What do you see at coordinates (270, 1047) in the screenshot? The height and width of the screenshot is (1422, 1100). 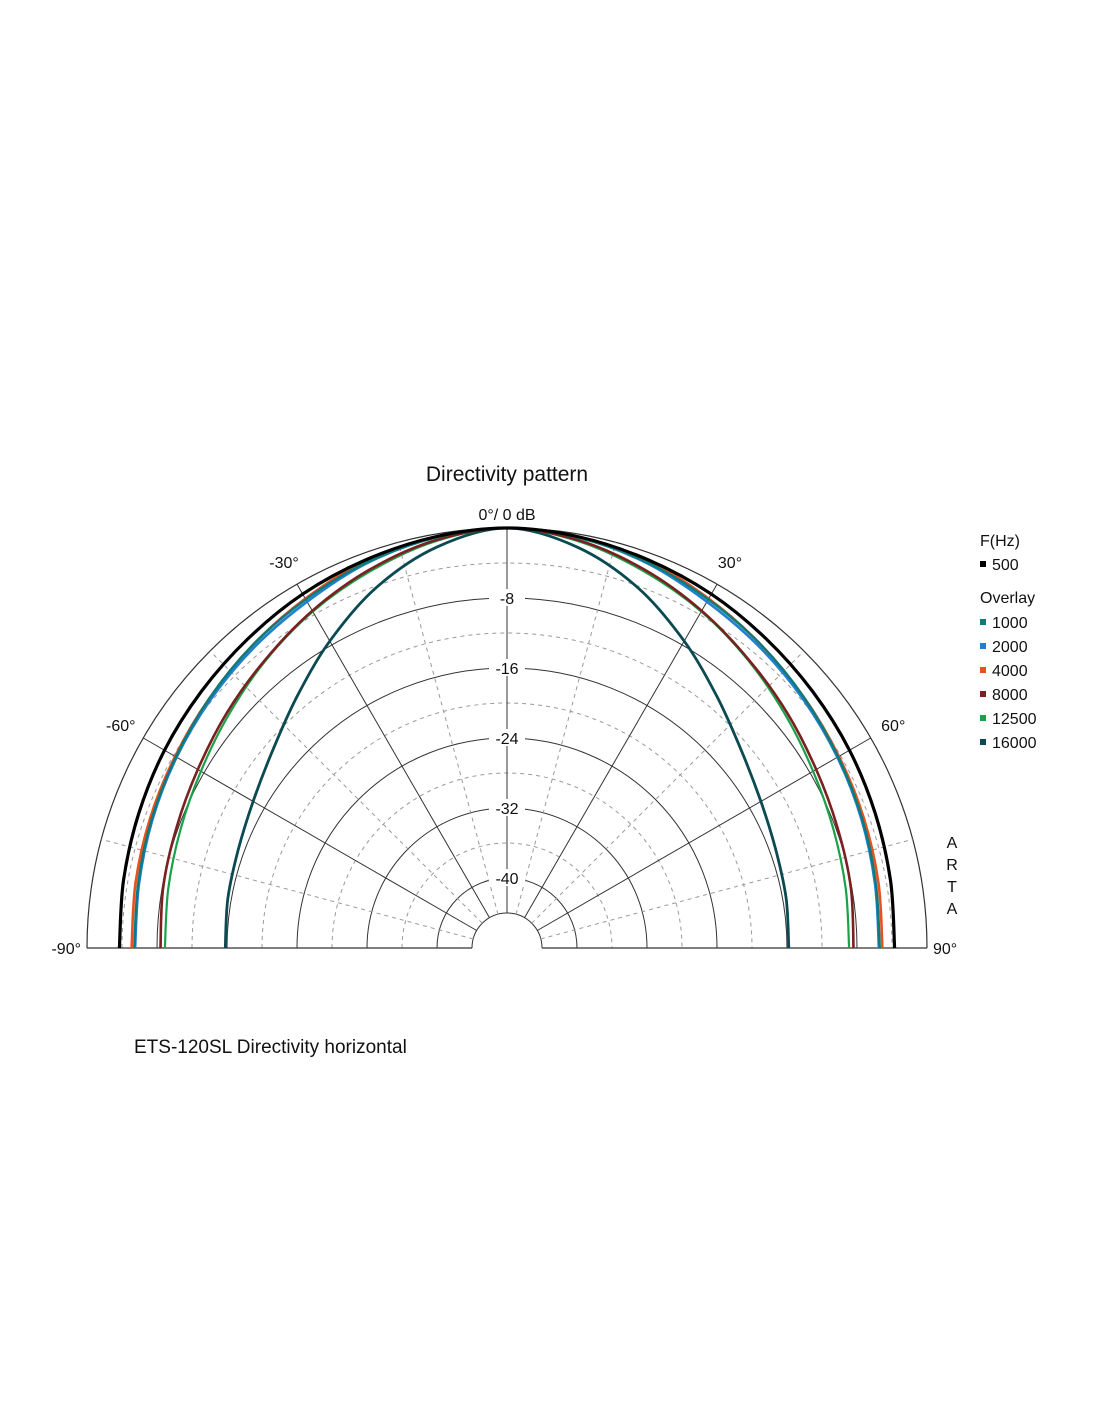 I see `chart-caption: ETS-120SL Directivity horizontal` at bounding box center [270, 1047].